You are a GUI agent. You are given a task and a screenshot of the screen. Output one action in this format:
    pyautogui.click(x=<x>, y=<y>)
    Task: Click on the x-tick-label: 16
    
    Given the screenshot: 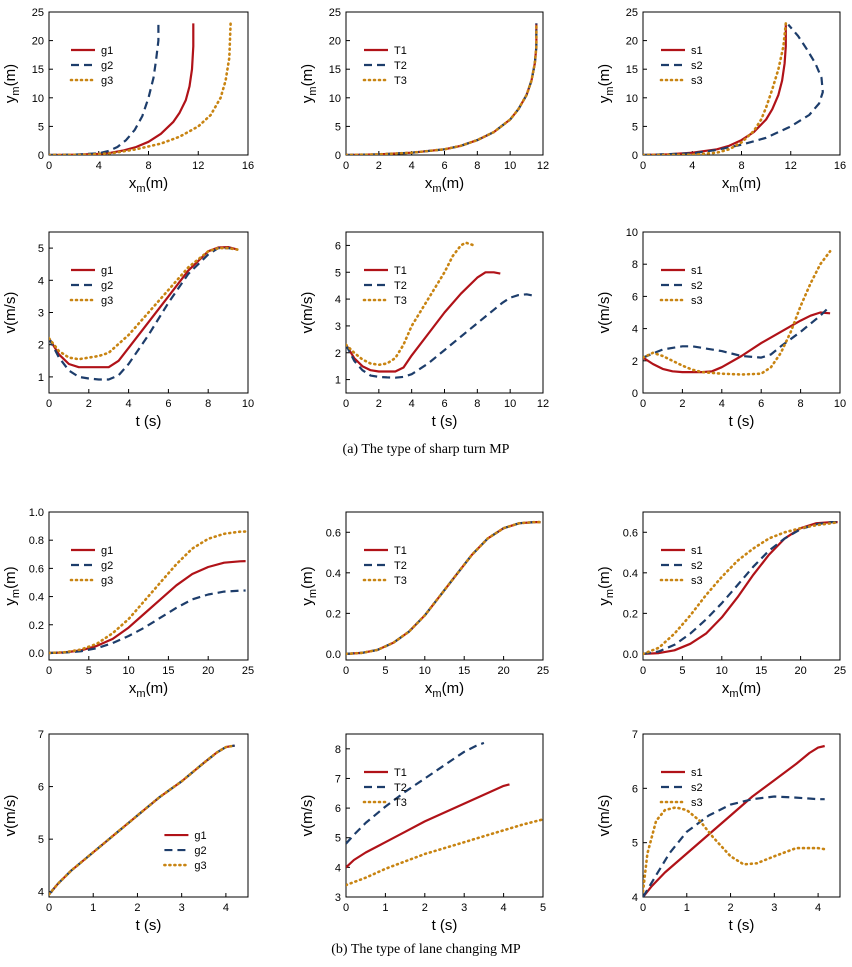 What is the action you would take?
    pyautogui.click(x=248, y=166)
    